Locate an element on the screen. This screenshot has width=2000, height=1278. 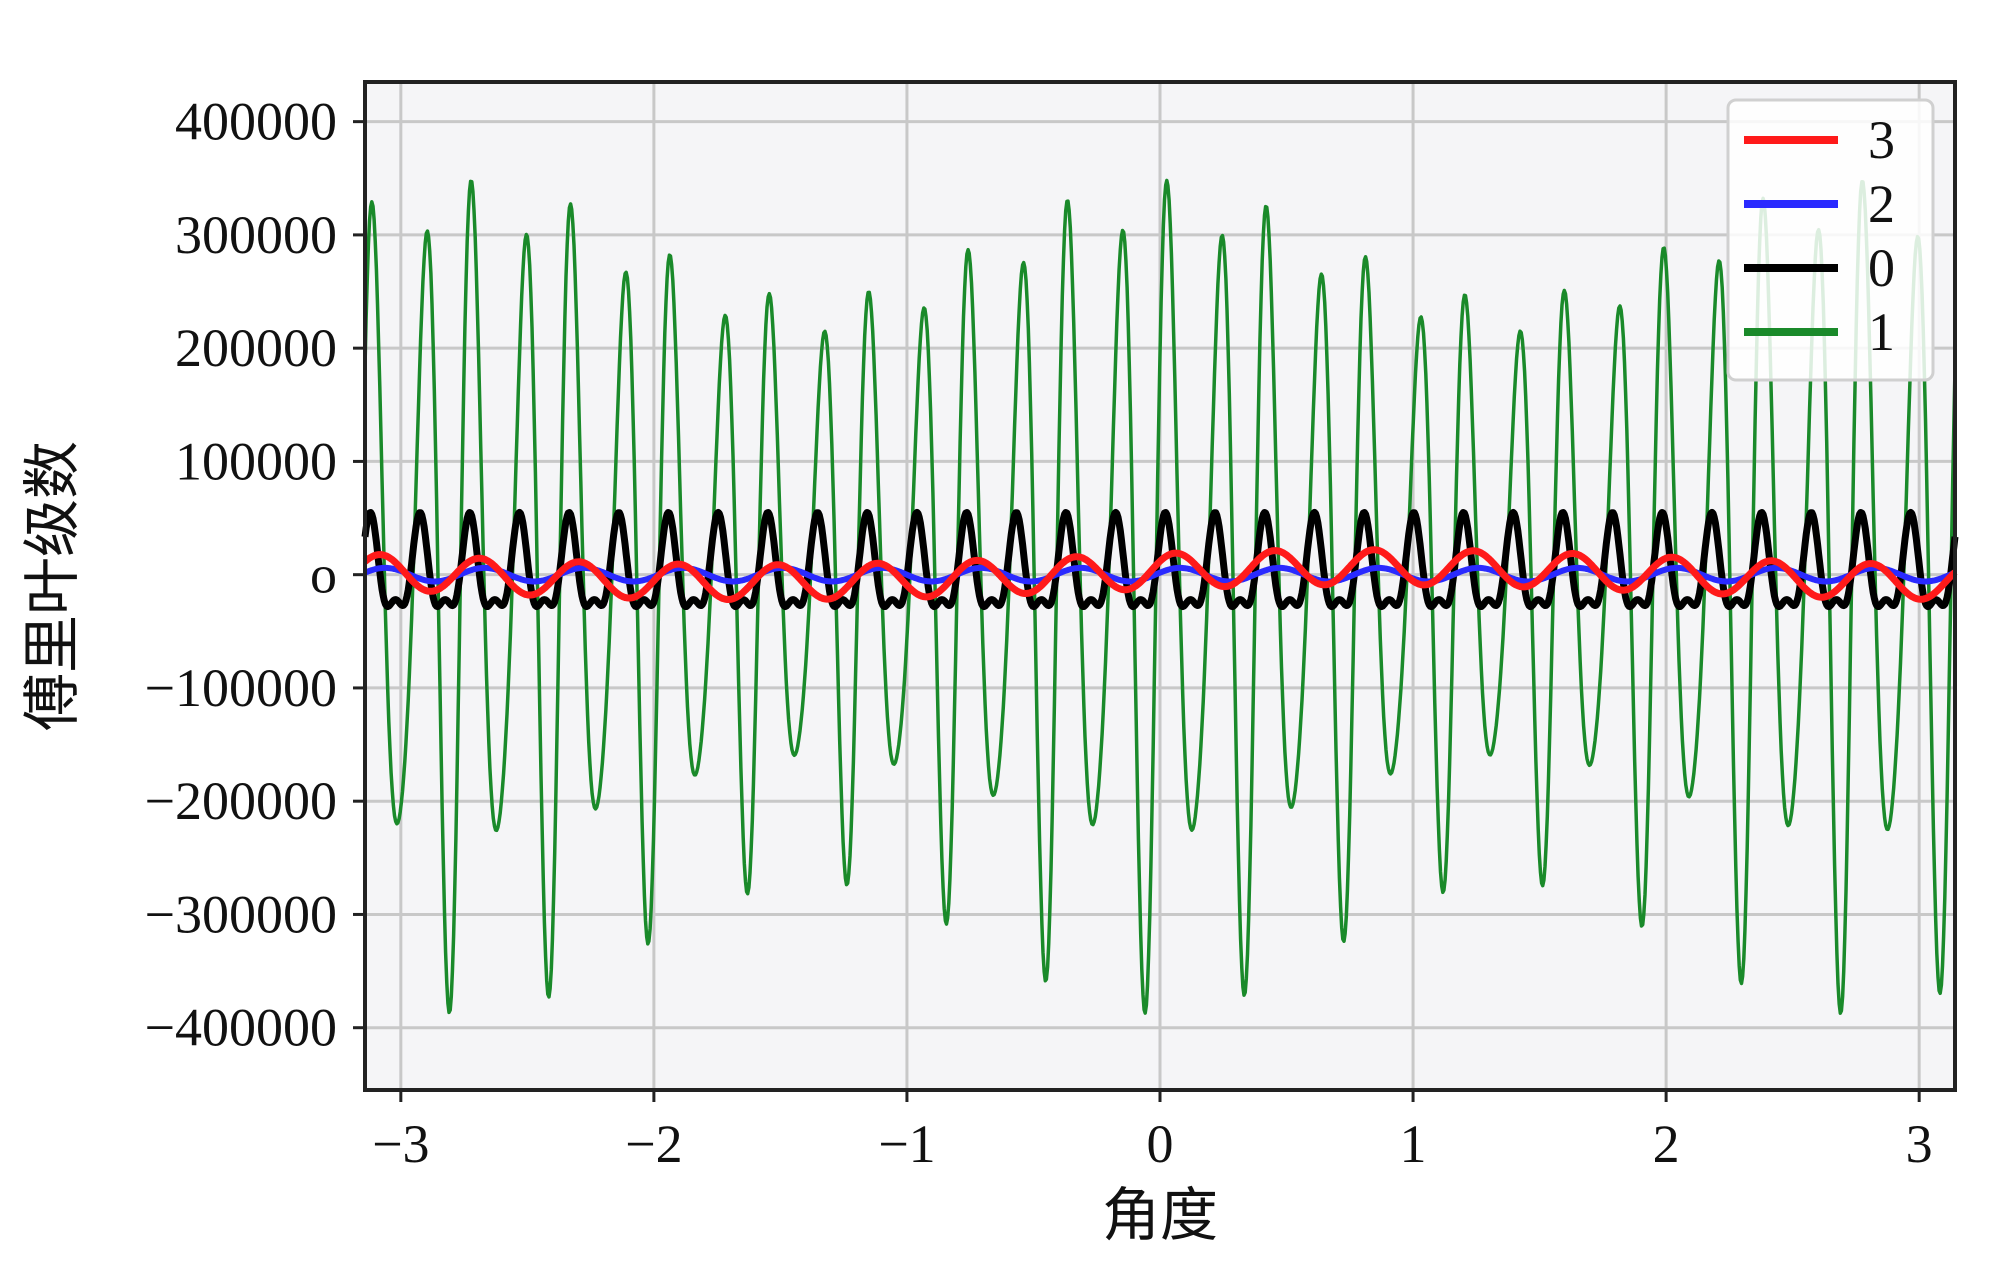
x-tick-label: −2 is located at coordinates (653, 1144).